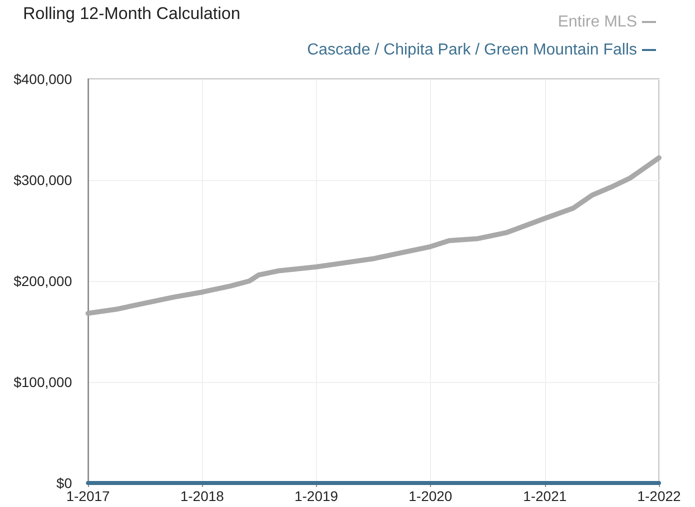 This screenshot has height=507, width=695. Describe the element at coordinates (316, 496) in the screenshot. I see `x-tick-label: 1-2019` at that location.